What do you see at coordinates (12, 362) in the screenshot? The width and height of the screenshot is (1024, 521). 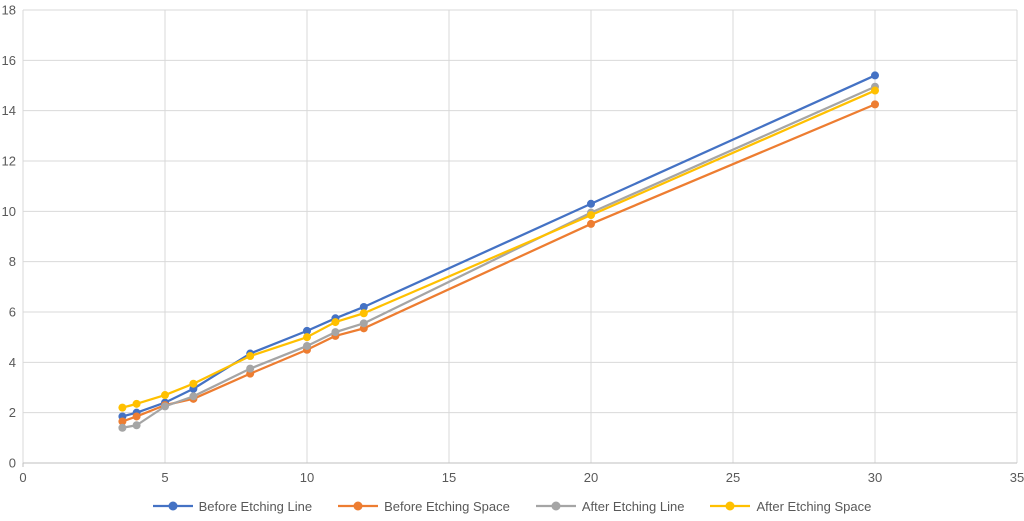 I see `y-axis-label: 4` at bounding box center [12, 362].